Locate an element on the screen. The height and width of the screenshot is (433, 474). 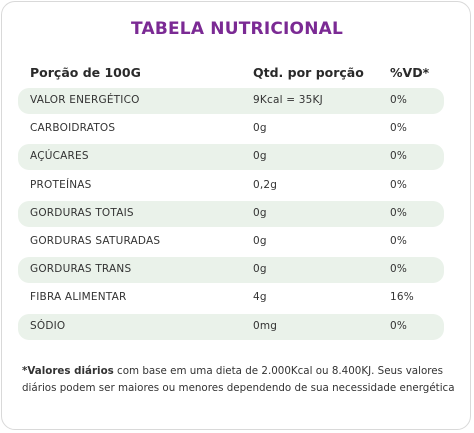
header-portion: Porção de 100G is located at coordinates (85, 72).